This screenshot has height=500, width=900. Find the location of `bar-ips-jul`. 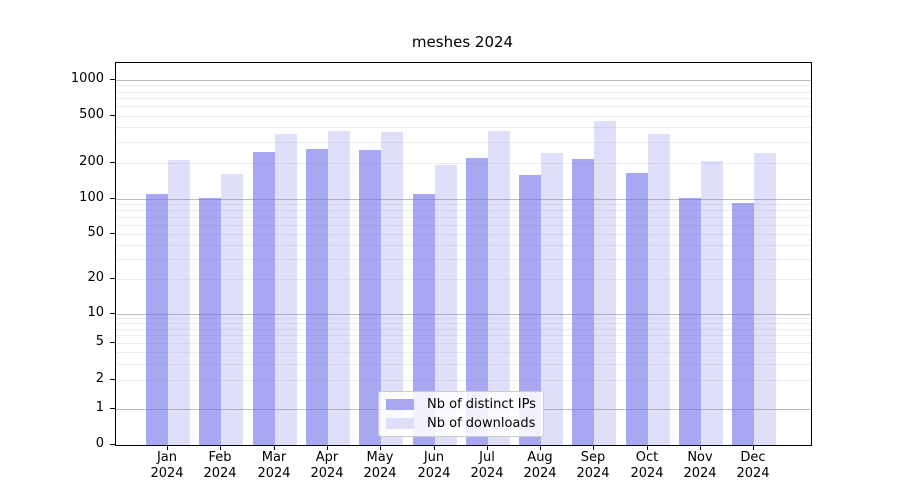

bar-ips-jul is located at coordinates (477, 301).